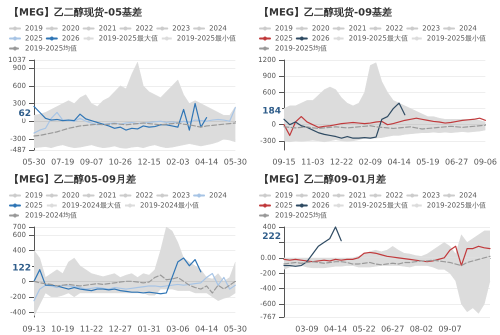 The image size is (500, 335). What do you see at coordinates (271, 111) in the screenshot?
I see `text: 184` at bounding box center [271, 111].